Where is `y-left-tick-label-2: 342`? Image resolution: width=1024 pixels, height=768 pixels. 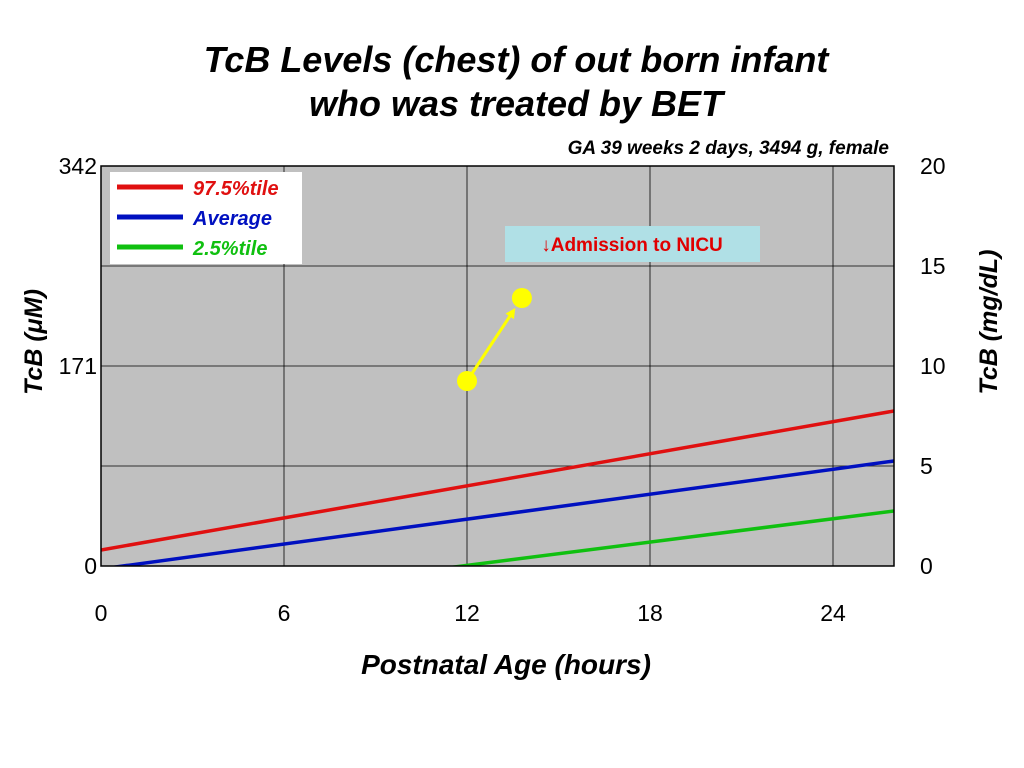
y-left-tick-label-2: 342 is located at coordinates (78, 166).